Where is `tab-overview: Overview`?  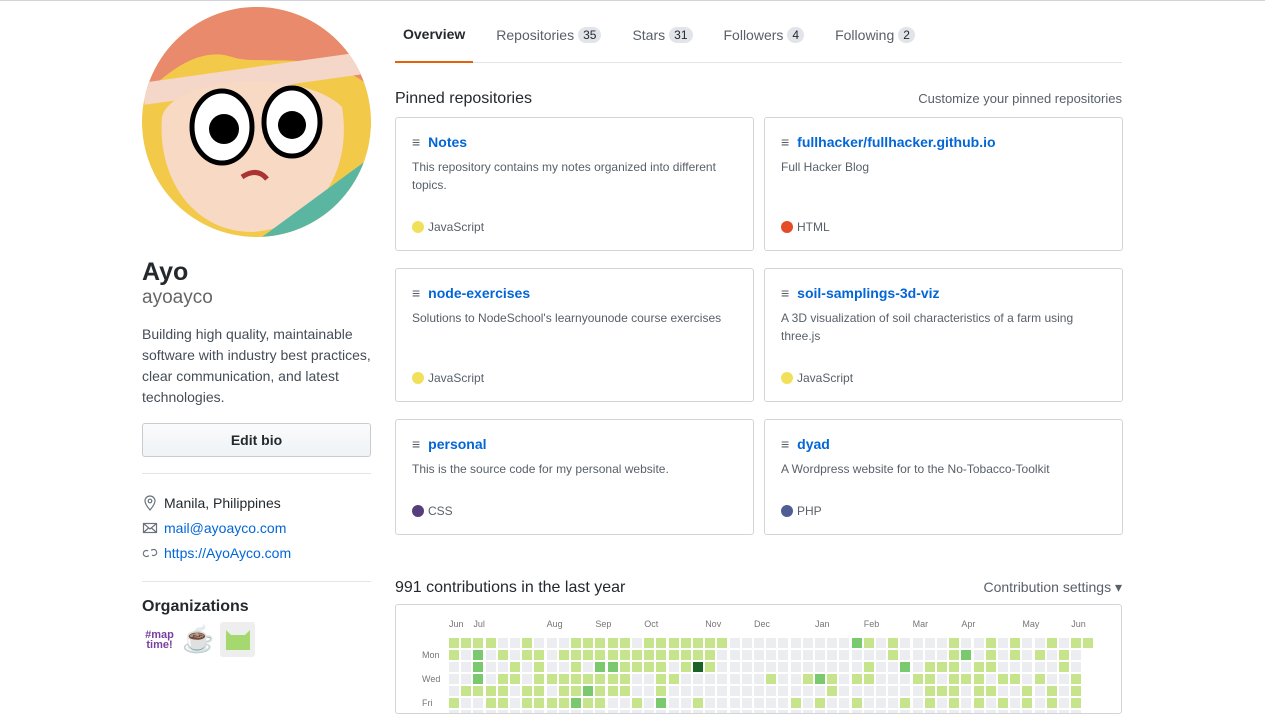
tab-overview: Overview is located at coordinates (434, 35).